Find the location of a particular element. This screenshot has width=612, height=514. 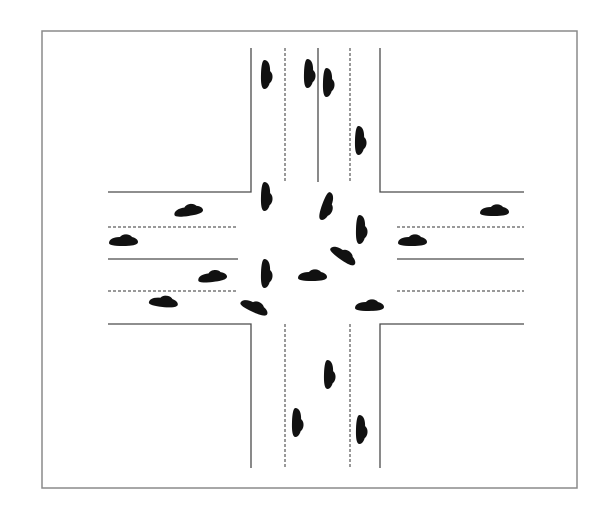

south-arm-right-edge is located at coordinates (451, 395).